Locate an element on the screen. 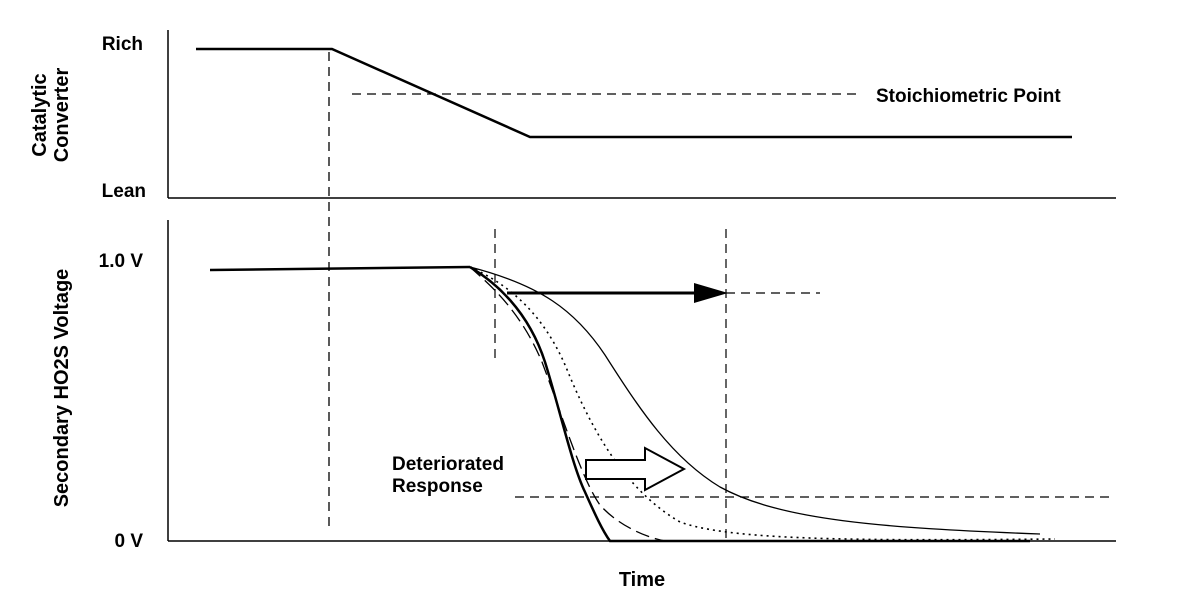  deteriorated-label-line1: Deteriorated is located at coordinates (448, 464).